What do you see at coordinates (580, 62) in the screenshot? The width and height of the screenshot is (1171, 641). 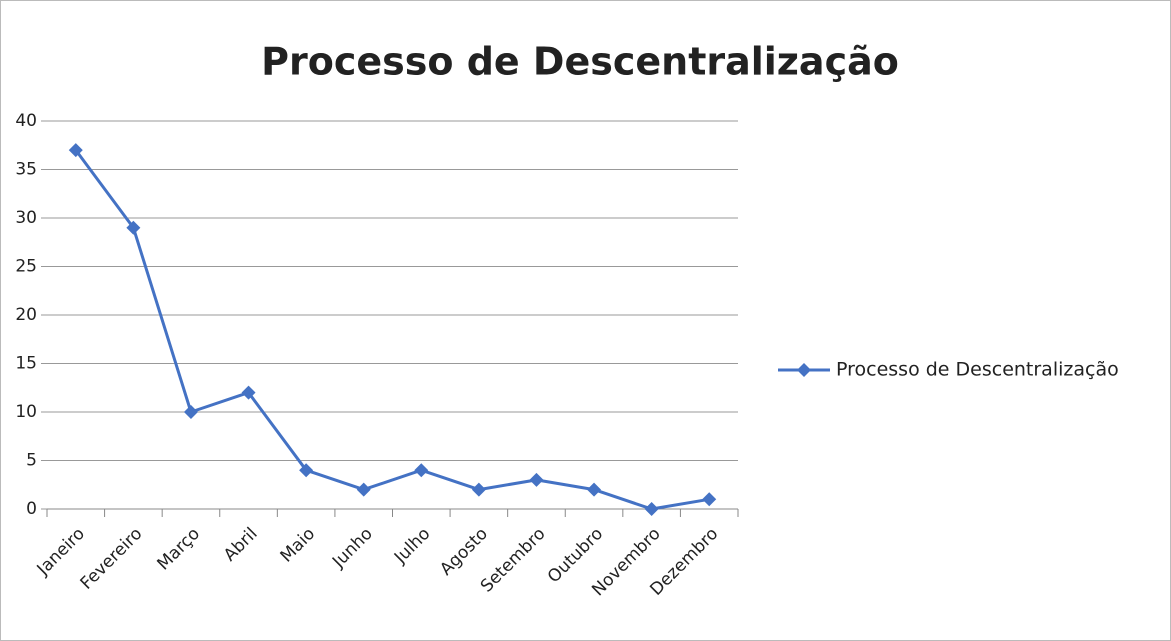 I see `chart-title: Processo de Descentralização` at bounding box center [580, 62].